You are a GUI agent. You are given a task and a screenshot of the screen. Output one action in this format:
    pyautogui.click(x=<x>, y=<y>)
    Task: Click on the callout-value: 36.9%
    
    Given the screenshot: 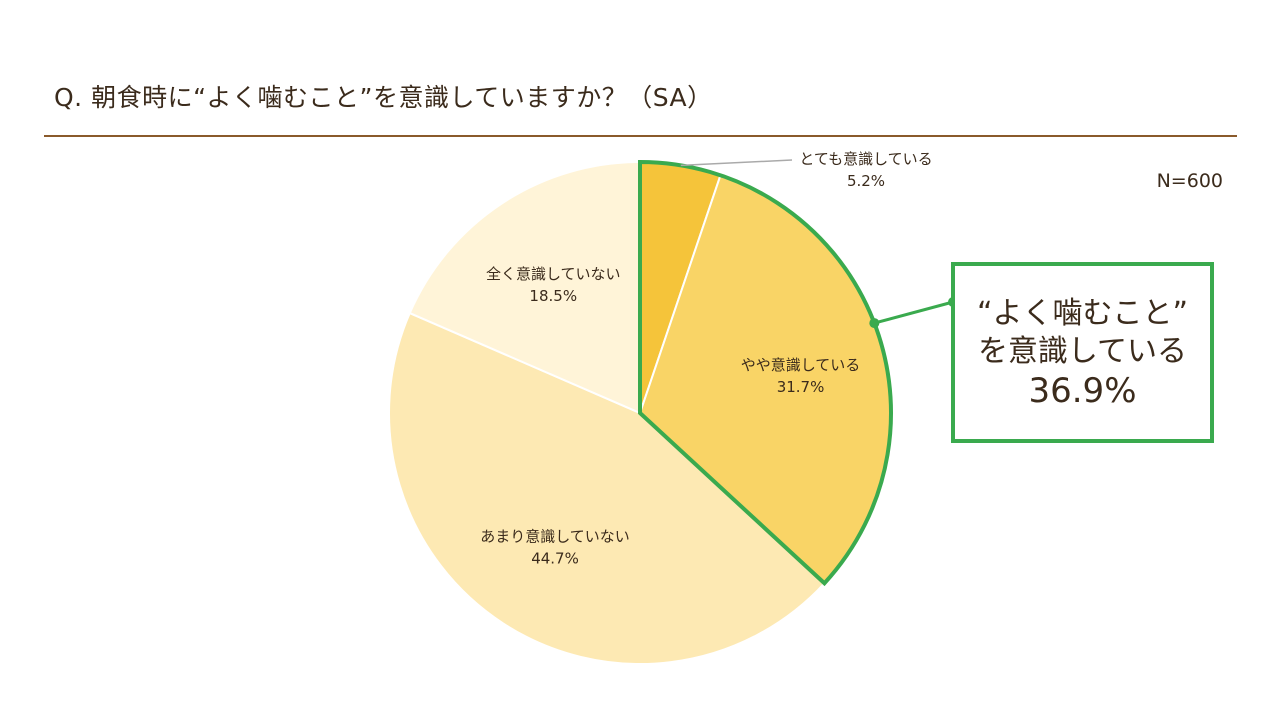 What is the action you would take?
    pyautogui.click(x=1082, y=390)
    